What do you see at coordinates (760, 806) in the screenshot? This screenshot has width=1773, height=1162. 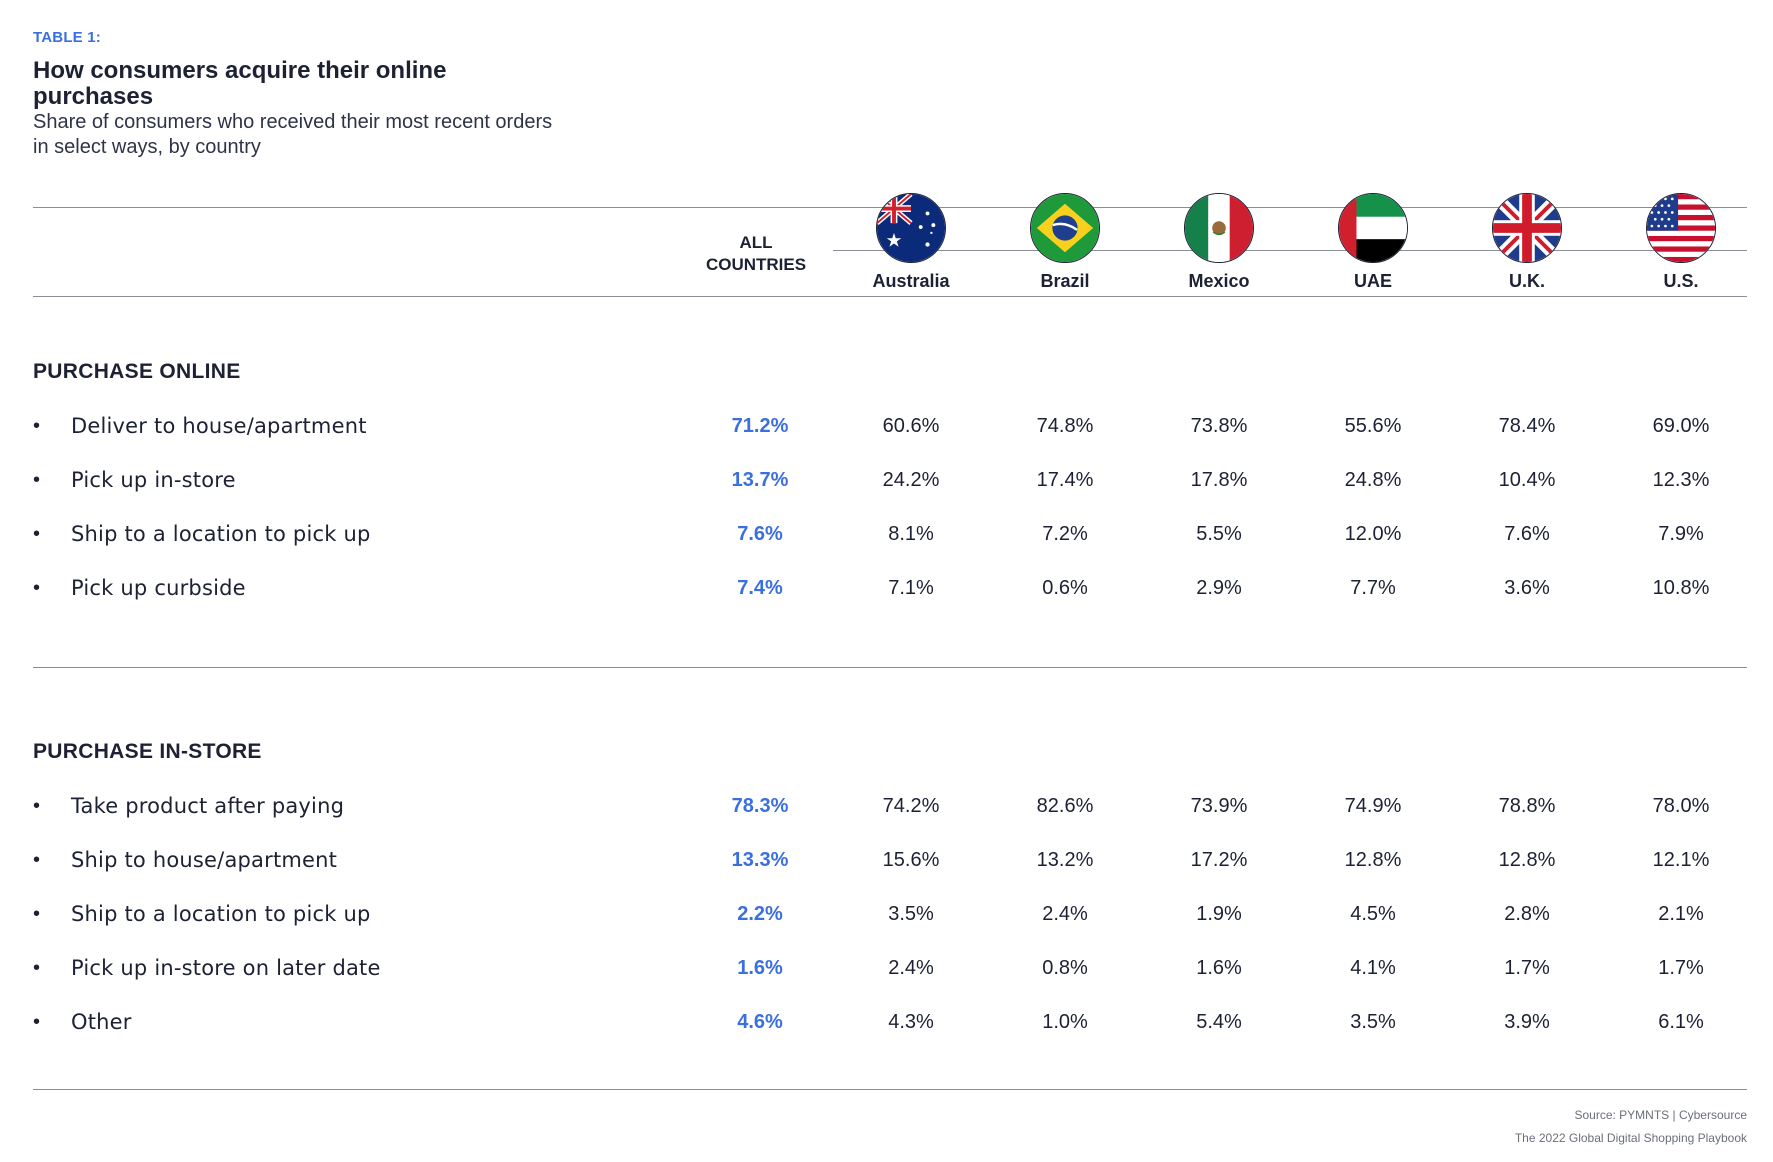 I see `all-countries-value: 78.3%` at bounding box center [760, 806].